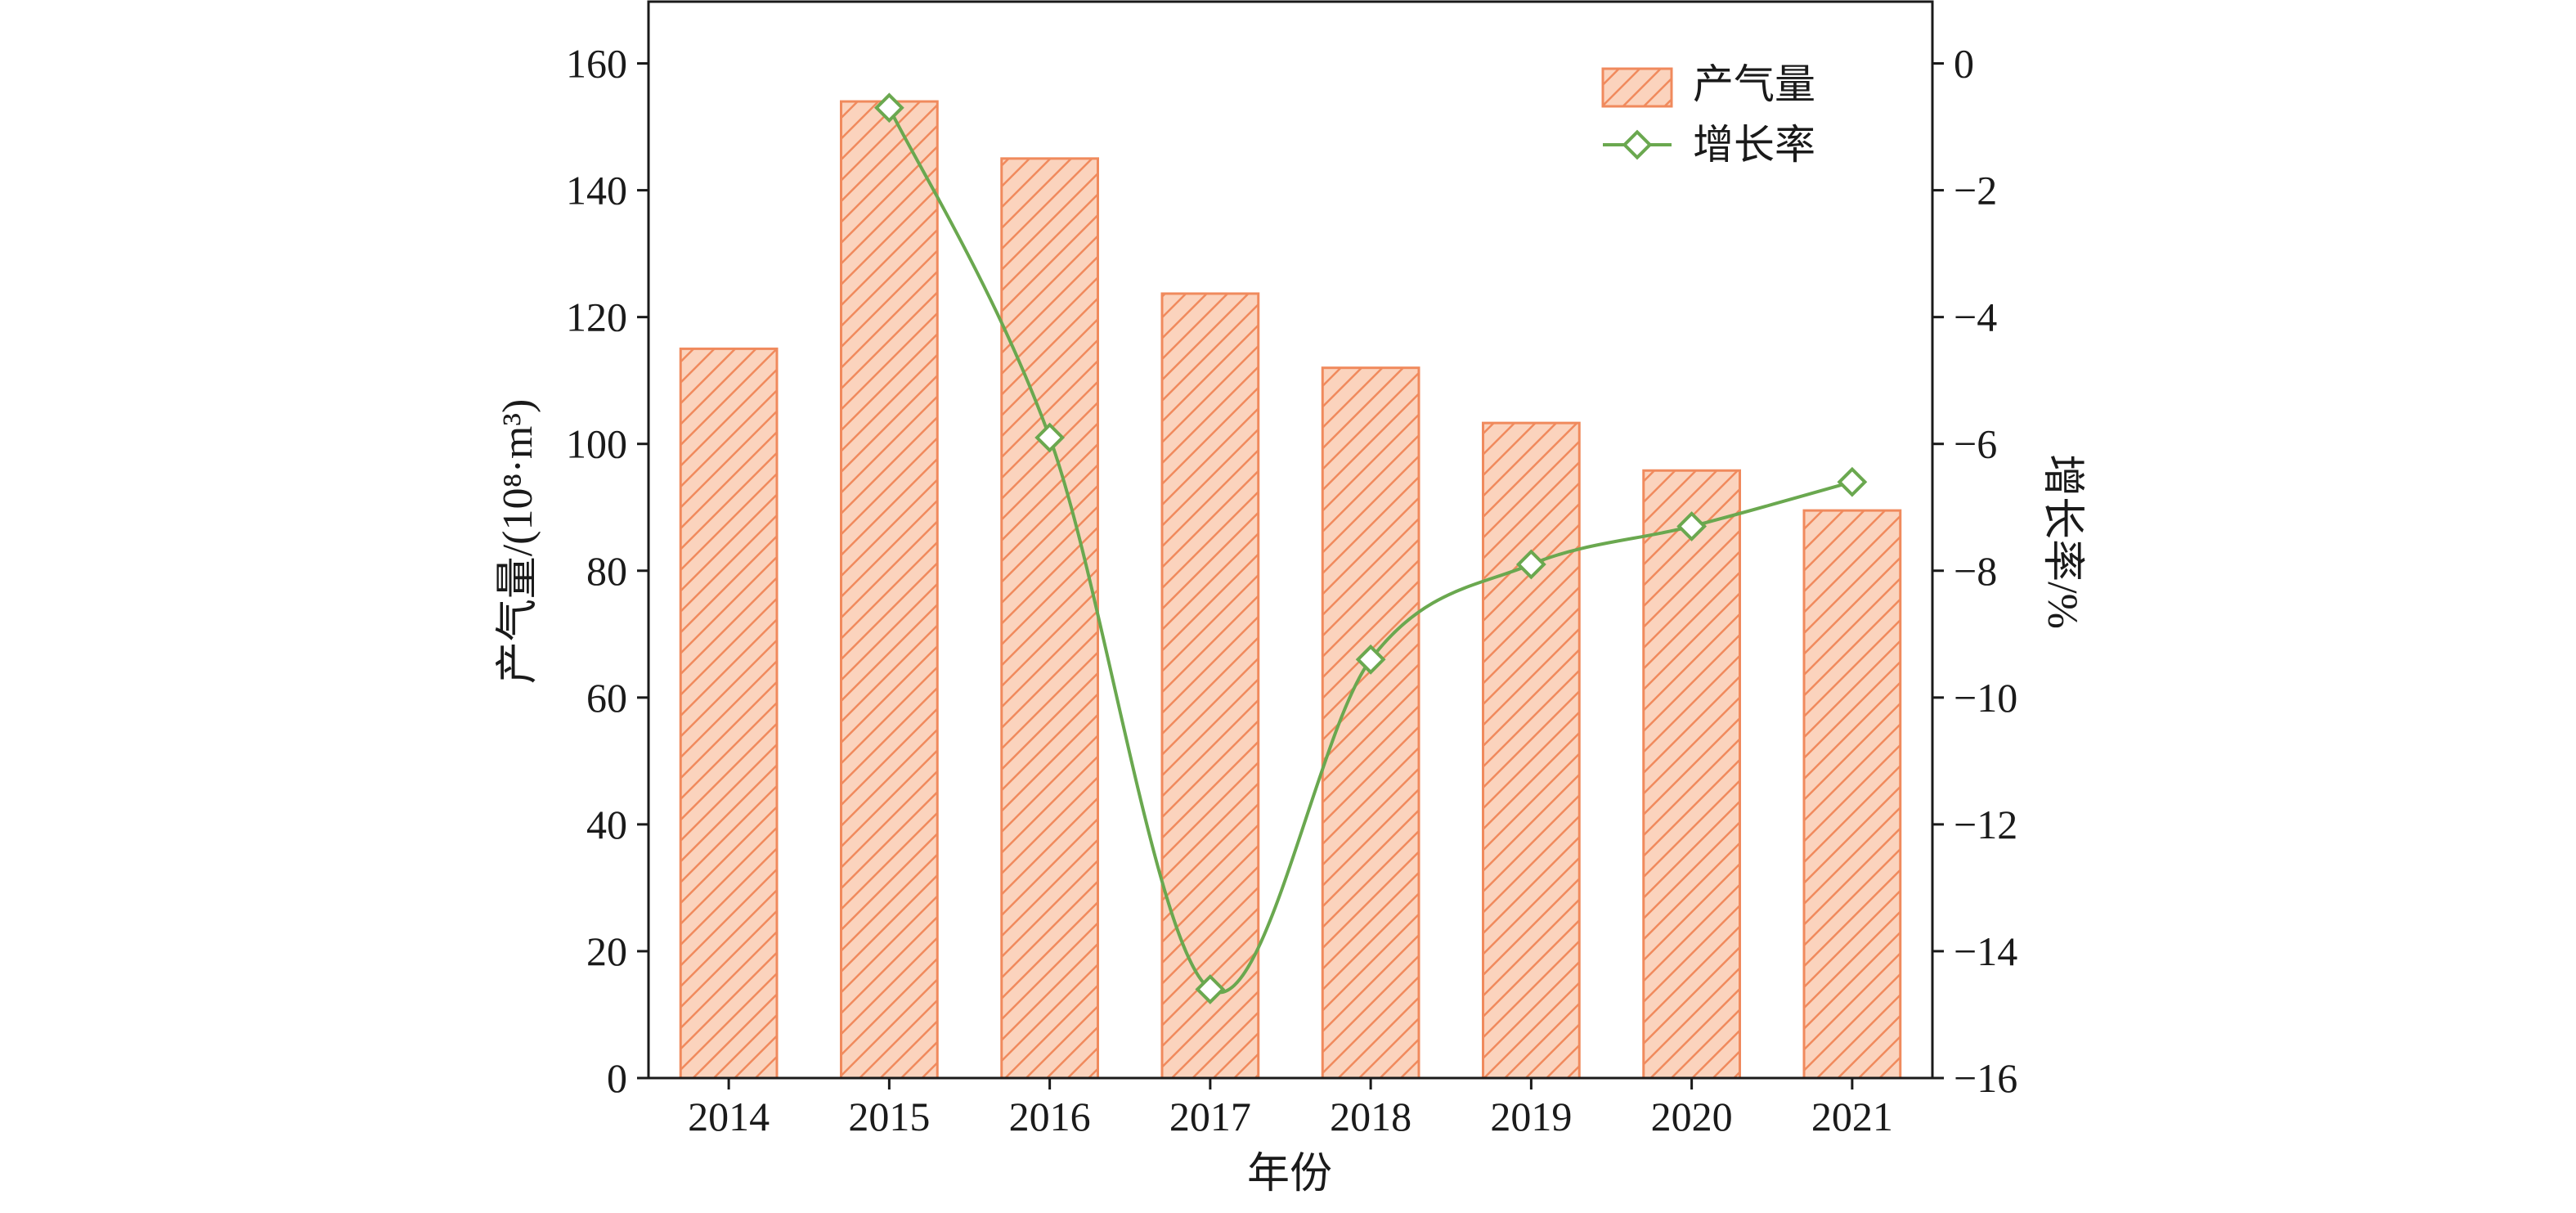 The height and width of the screenshot is (1213, 2576). I want to click on y-left-tick-label: 140, so click(597, 190).